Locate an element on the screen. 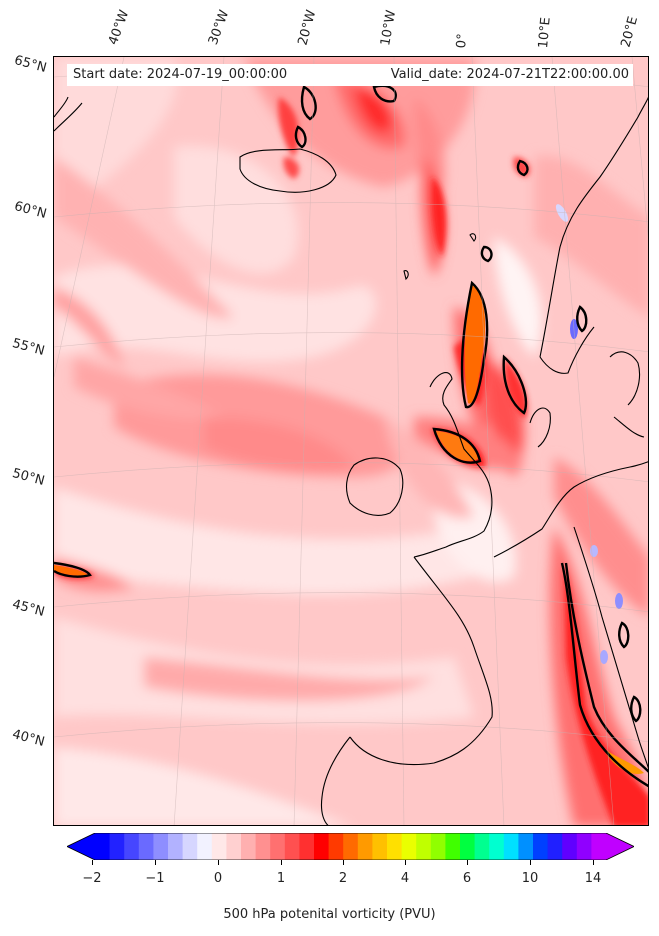 The height and width of the screenshot is (936, 659). lon-label-0: 0° is located at coordinates (462, 40).